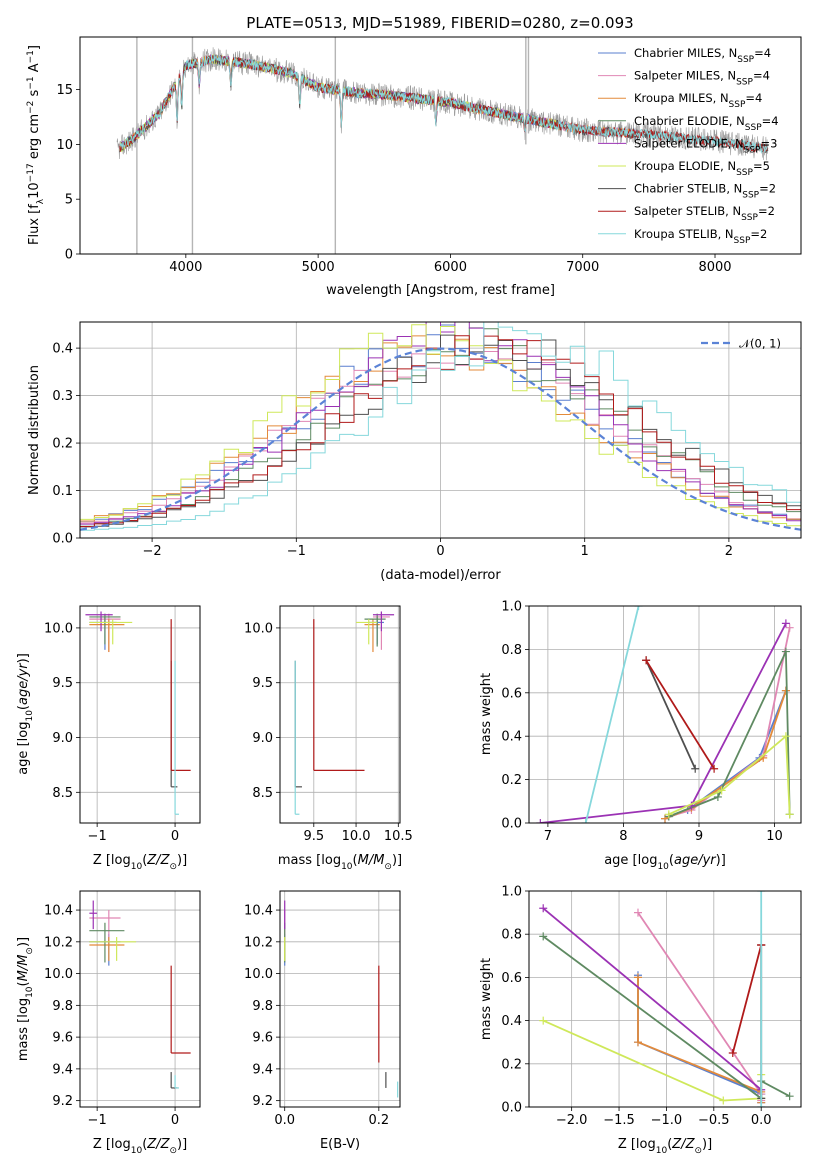 This screenshot has width=819, height=1170. What do you see at coordinates (702, 168) in the screenshot?
I see `legend-entry: Kroupa ELODIE, NSSP=5` at bounding box center [702, 168].